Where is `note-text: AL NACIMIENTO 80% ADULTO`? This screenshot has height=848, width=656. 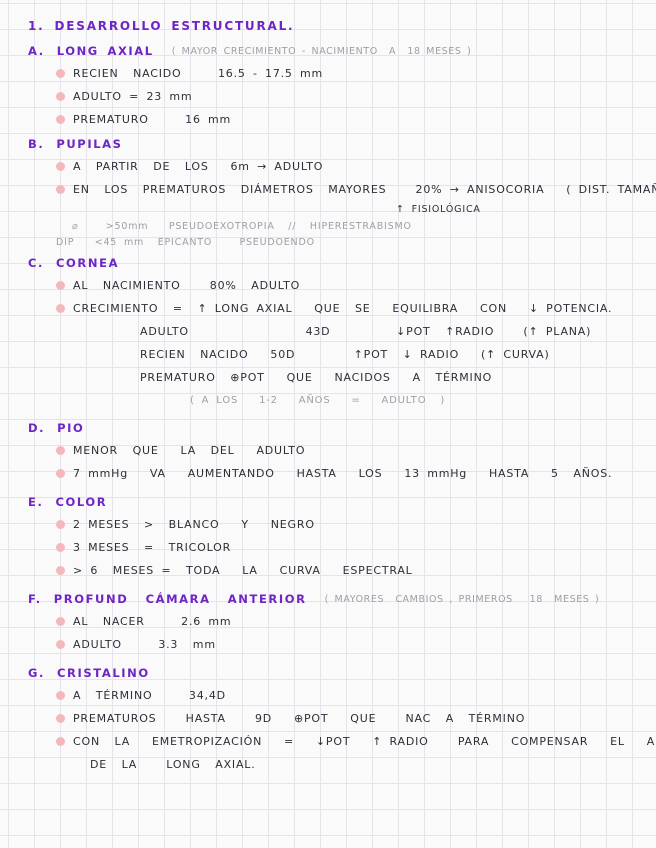
note-text: AL NACIMIENTO 80% ADULTO is located at coordinates (187, 285).